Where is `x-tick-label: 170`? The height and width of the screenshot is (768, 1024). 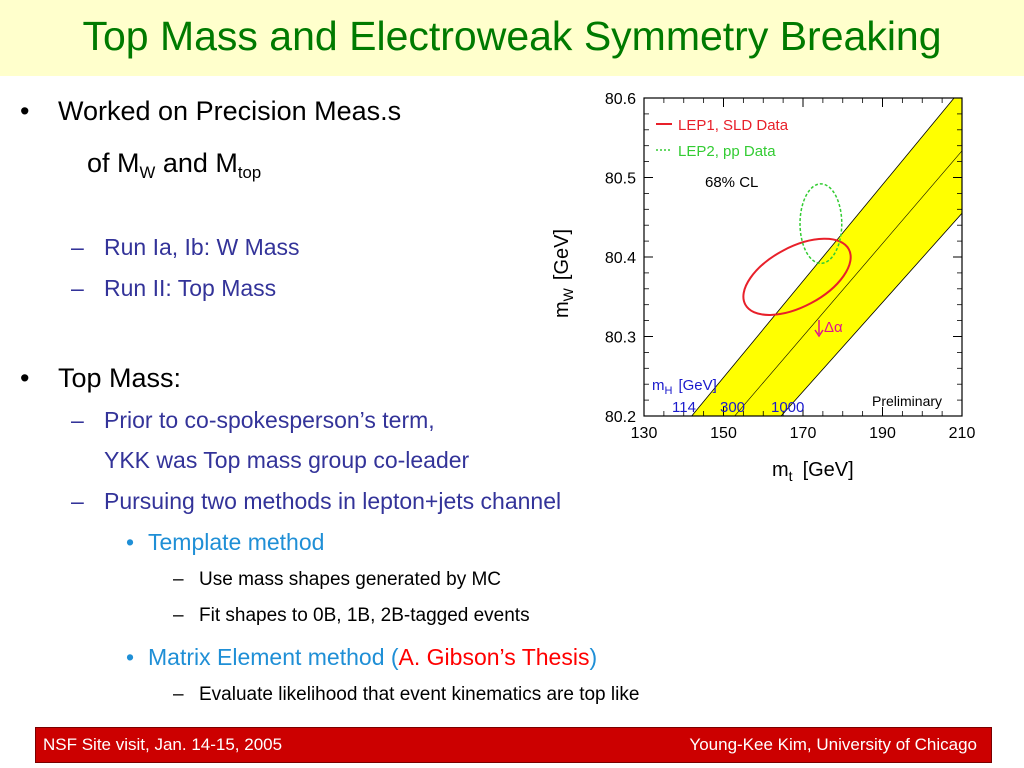 x-tick-label: 170 is located at coordinates (803, 433).